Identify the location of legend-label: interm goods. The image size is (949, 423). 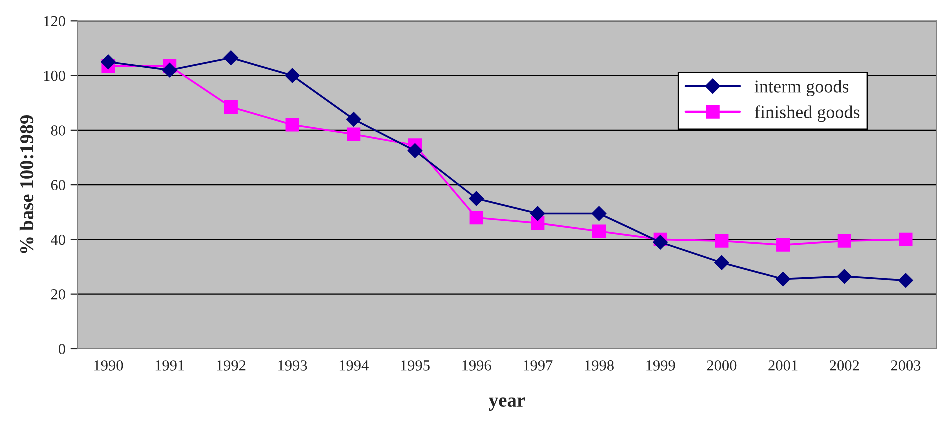
(801, 88).